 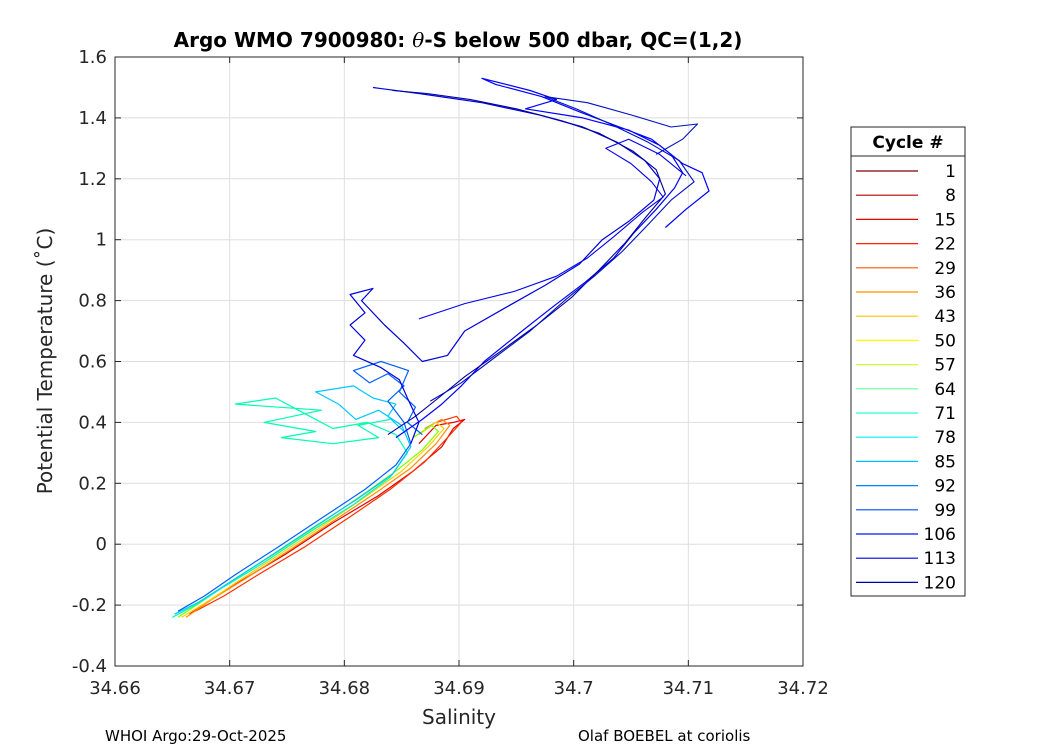 I want to click on legend-label: 120, so click(x=940, y=583).